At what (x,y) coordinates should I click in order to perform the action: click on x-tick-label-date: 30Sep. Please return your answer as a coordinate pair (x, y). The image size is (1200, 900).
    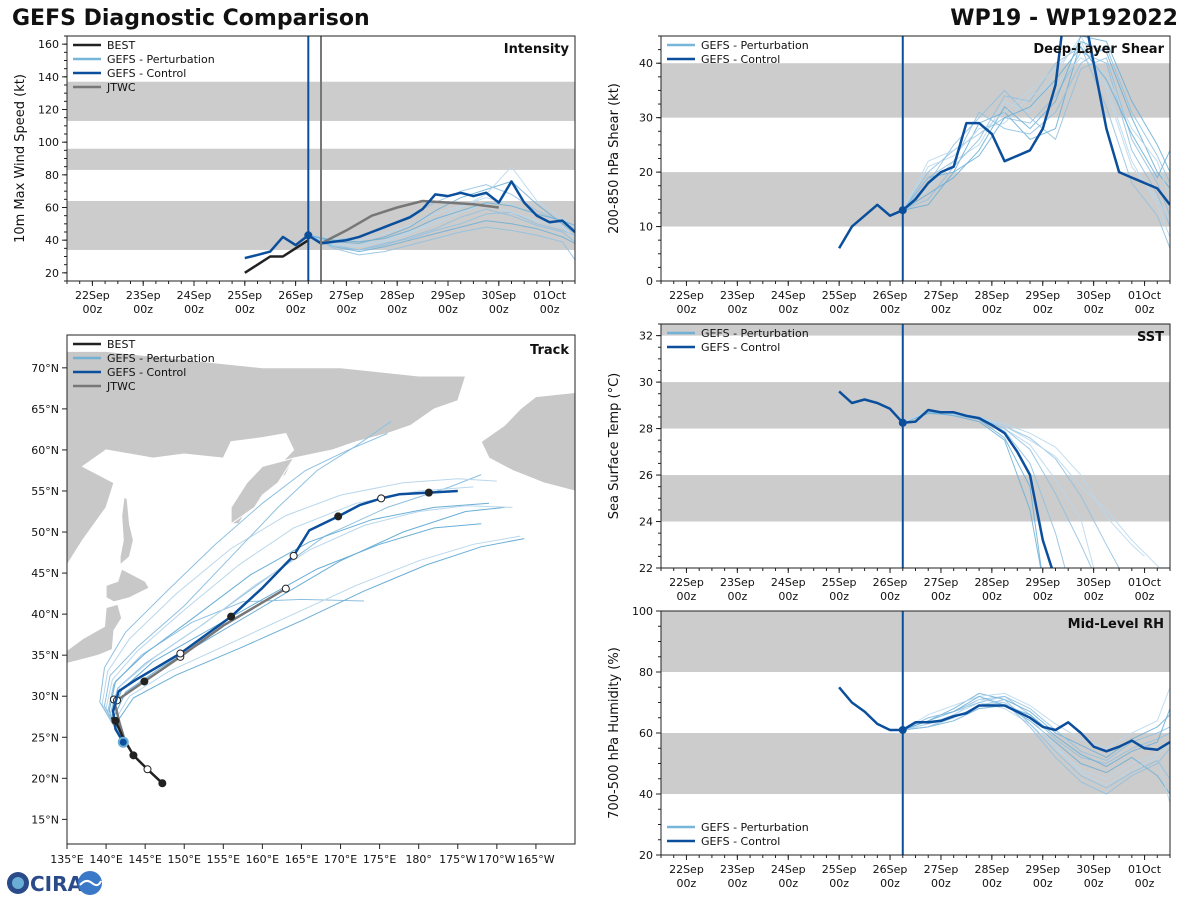
    Looking at the image, I should click on (498, 295).